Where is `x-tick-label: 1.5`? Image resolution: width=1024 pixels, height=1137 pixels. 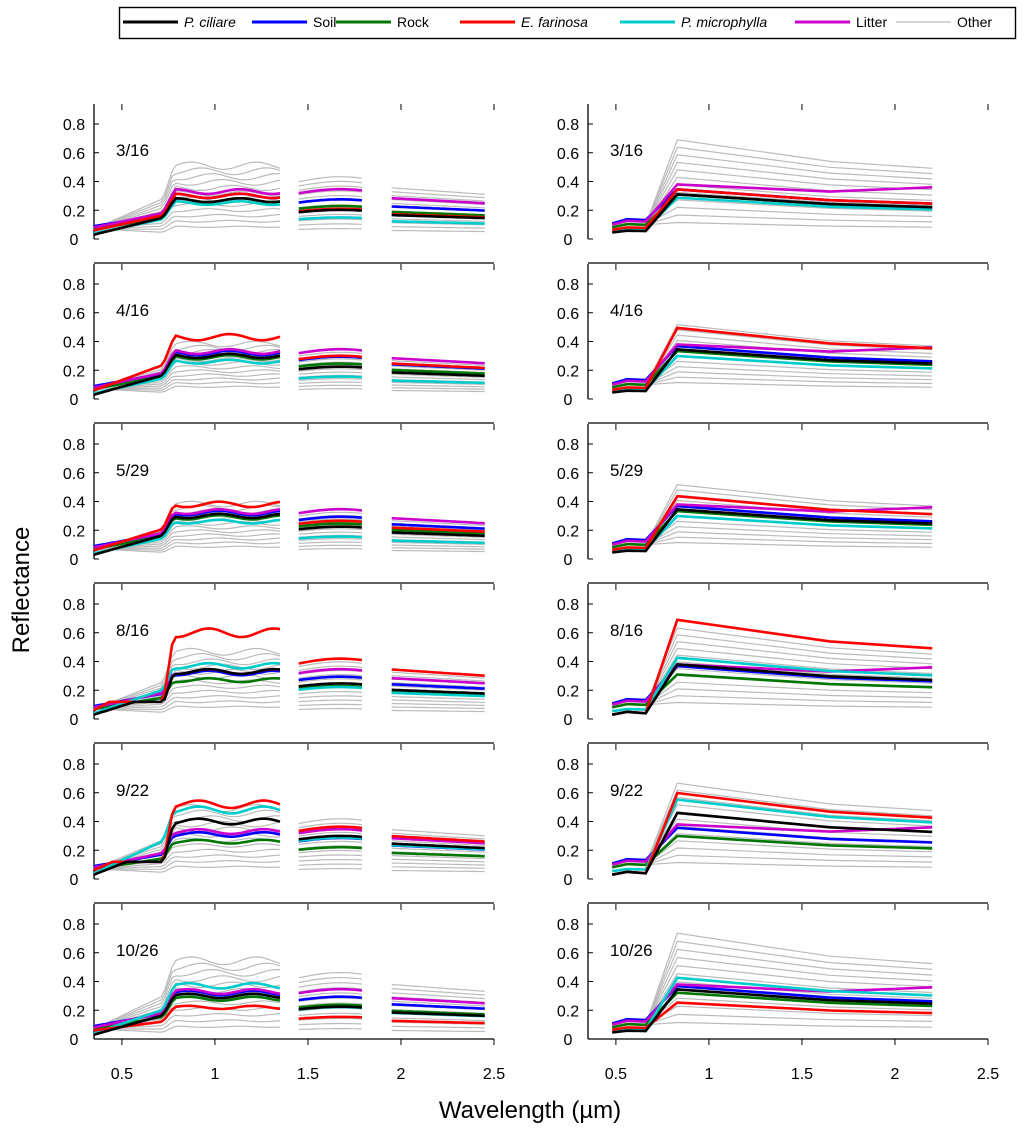 x-tick-label: 1.5 is located at coordinates (802, 1074).